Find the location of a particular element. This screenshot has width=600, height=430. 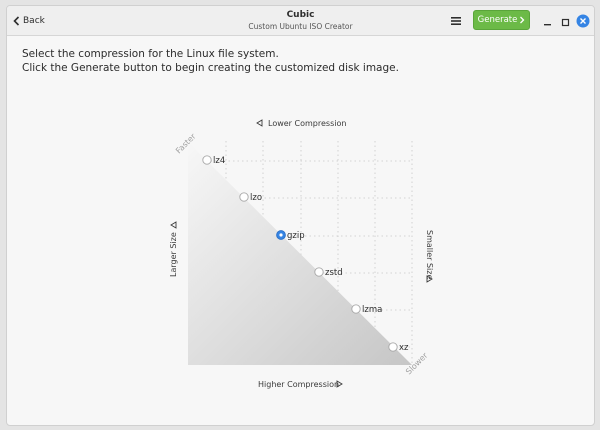

radio-xz-circle is located at coordinates (393, 347).